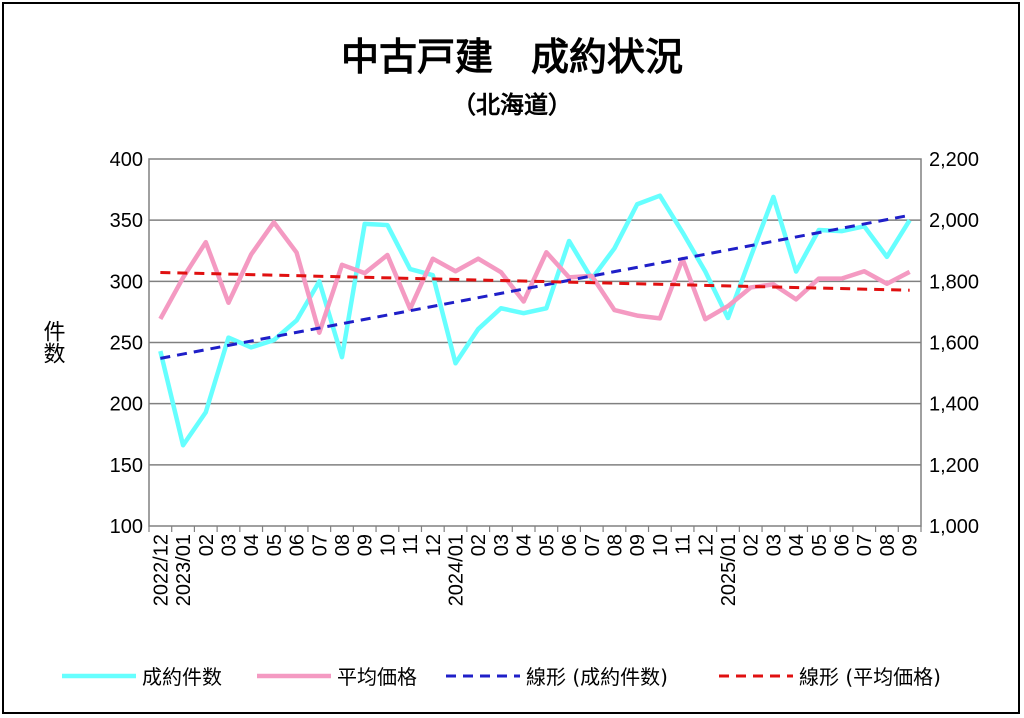 This screenshot has height=718, width=1024. What do you see at coordinates (870, 677) in the screenshot?
I see `legend-label: 線形 (平均価格)` at bounding box center [870, 677].